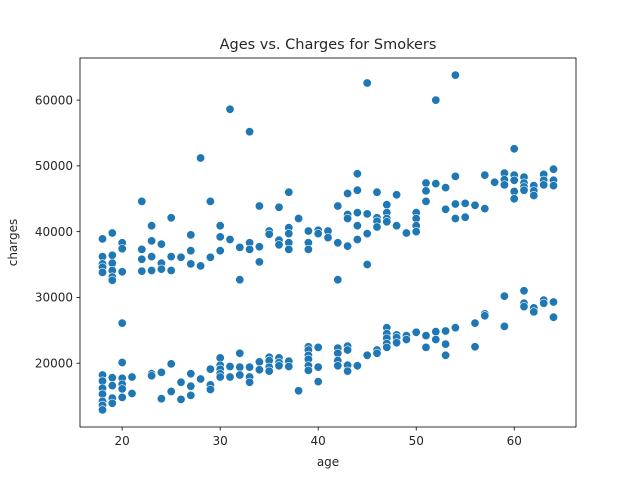 This screenshot has height=480, width=640. I want to click on x-axis-label: age, so click(328, 462).